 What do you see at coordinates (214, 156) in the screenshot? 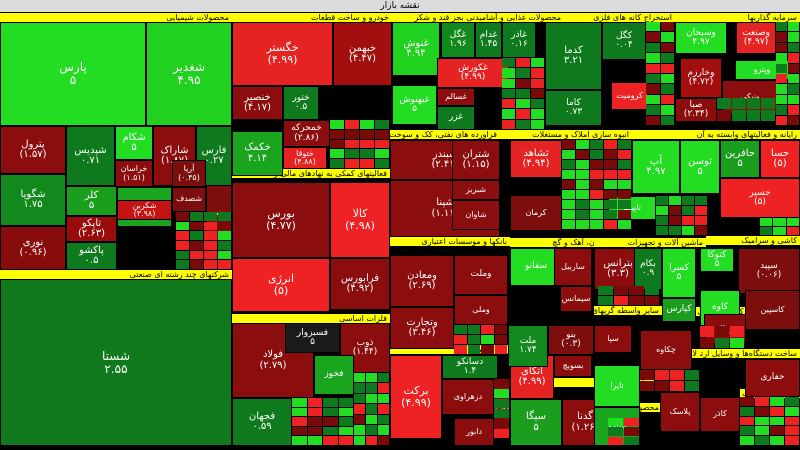
I see `treemap-tile: فارس ۰.۲۷` at bounding box center [214, 156].